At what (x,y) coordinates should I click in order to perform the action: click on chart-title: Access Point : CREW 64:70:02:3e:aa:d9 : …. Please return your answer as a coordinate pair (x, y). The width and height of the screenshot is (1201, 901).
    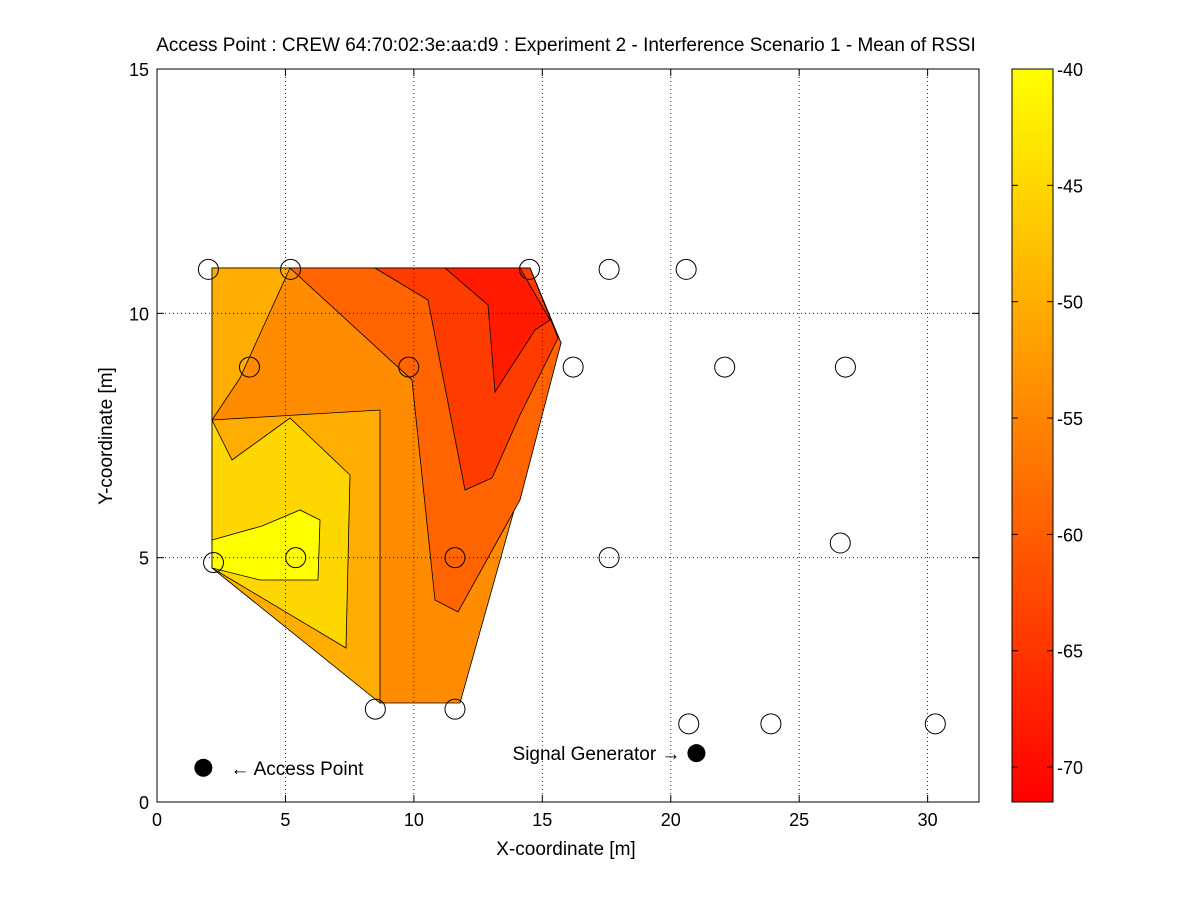
    Looking at the image, I should click on (566, 45).